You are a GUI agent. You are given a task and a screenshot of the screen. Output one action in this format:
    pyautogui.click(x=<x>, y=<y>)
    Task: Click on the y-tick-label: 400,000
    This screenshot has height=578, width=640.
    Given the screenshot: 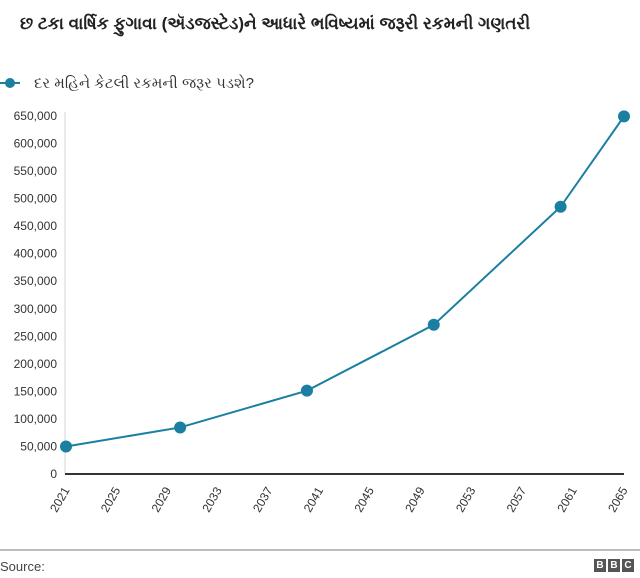 What is the action you would take?
    pyautogui.click(x=36, y=254)
    